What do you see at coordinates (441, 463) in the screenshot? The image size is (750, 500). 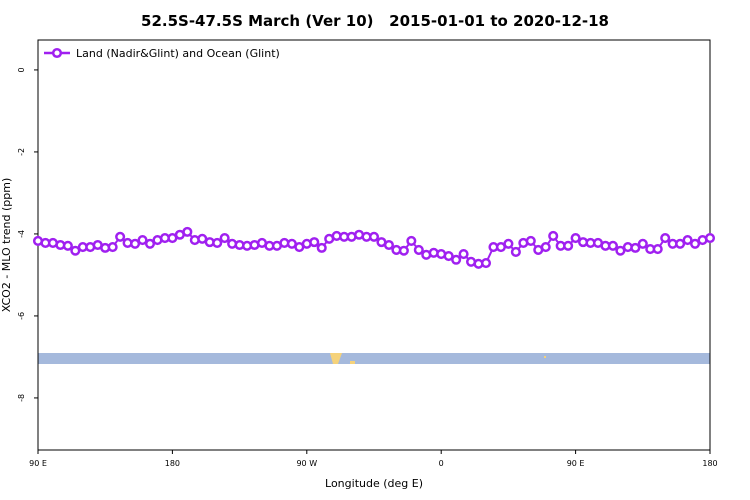 I see `x-tick-label: 0` at bounding box center [441, 463].